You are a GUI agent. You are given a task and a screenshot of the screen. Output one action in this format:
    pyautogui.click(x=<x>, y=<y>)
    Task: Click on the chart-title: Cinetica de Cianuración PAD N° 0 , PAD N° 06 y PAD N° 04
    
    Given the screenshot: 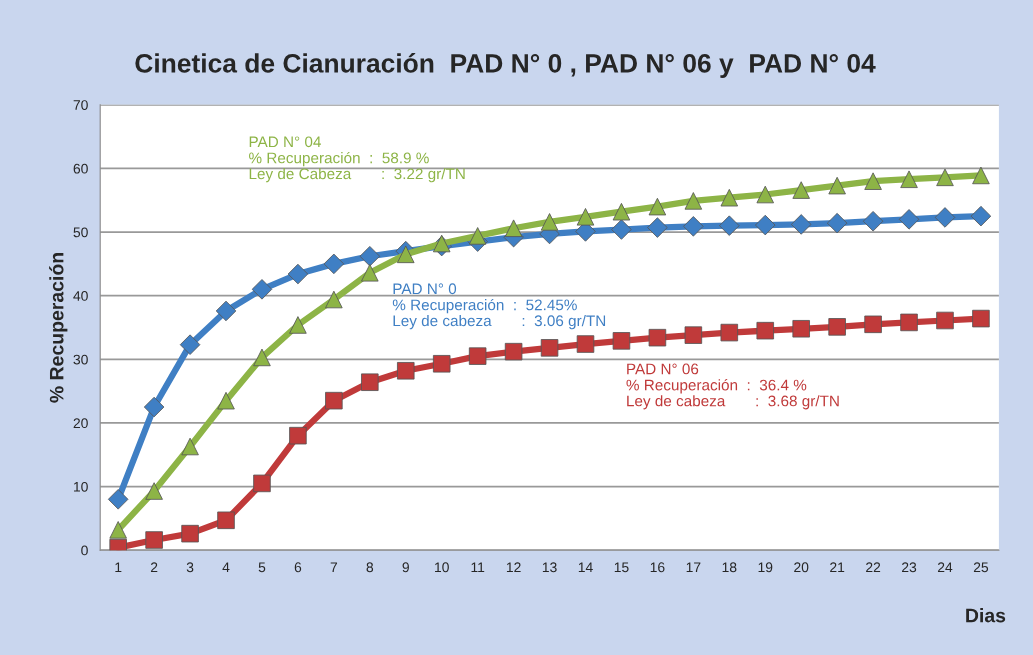 What is the action you would take?
    pyautogui.click(x=505, y=65)
    